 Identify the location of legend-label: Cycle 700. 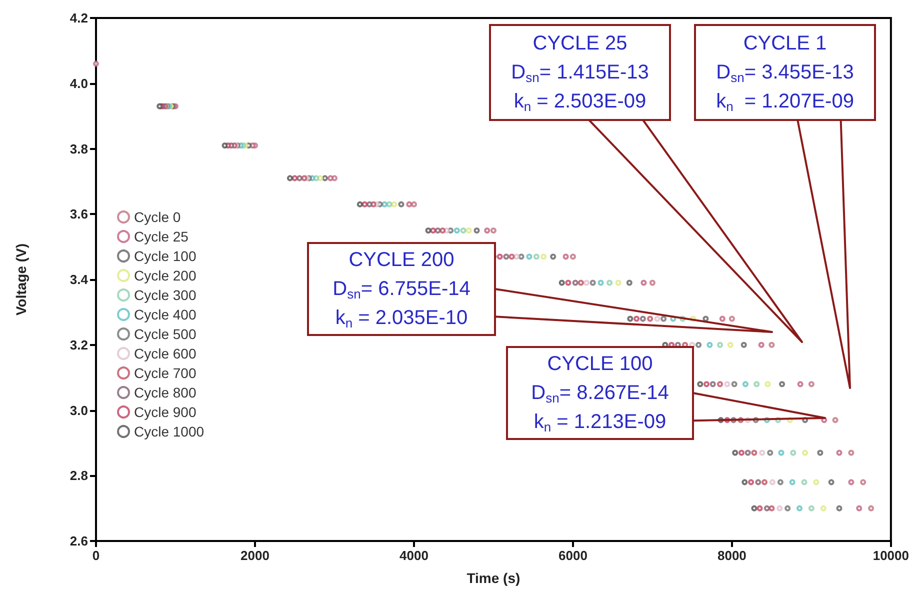
(165, 373).